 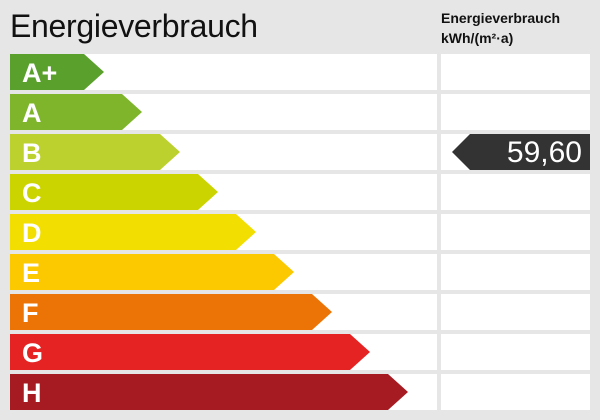 What do you see at coordinates (32, 153) in the screenshot?
I see `class-label: B` at bounding box center [32, 153].